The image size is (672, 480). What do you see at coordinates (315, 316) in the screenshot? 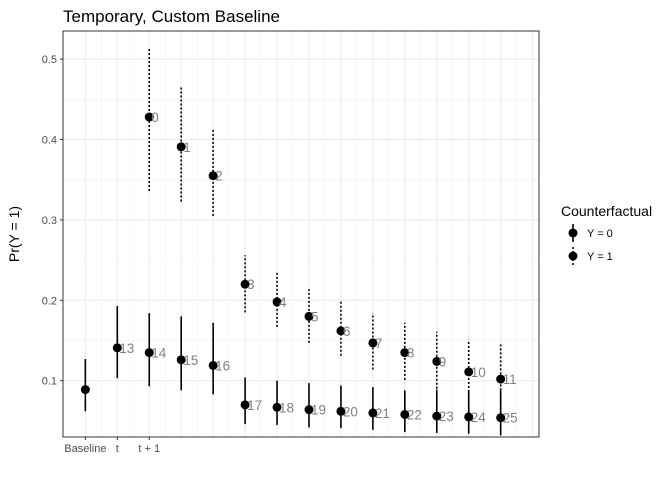
I see `point-label: 5` at bounding box center [315, 316].